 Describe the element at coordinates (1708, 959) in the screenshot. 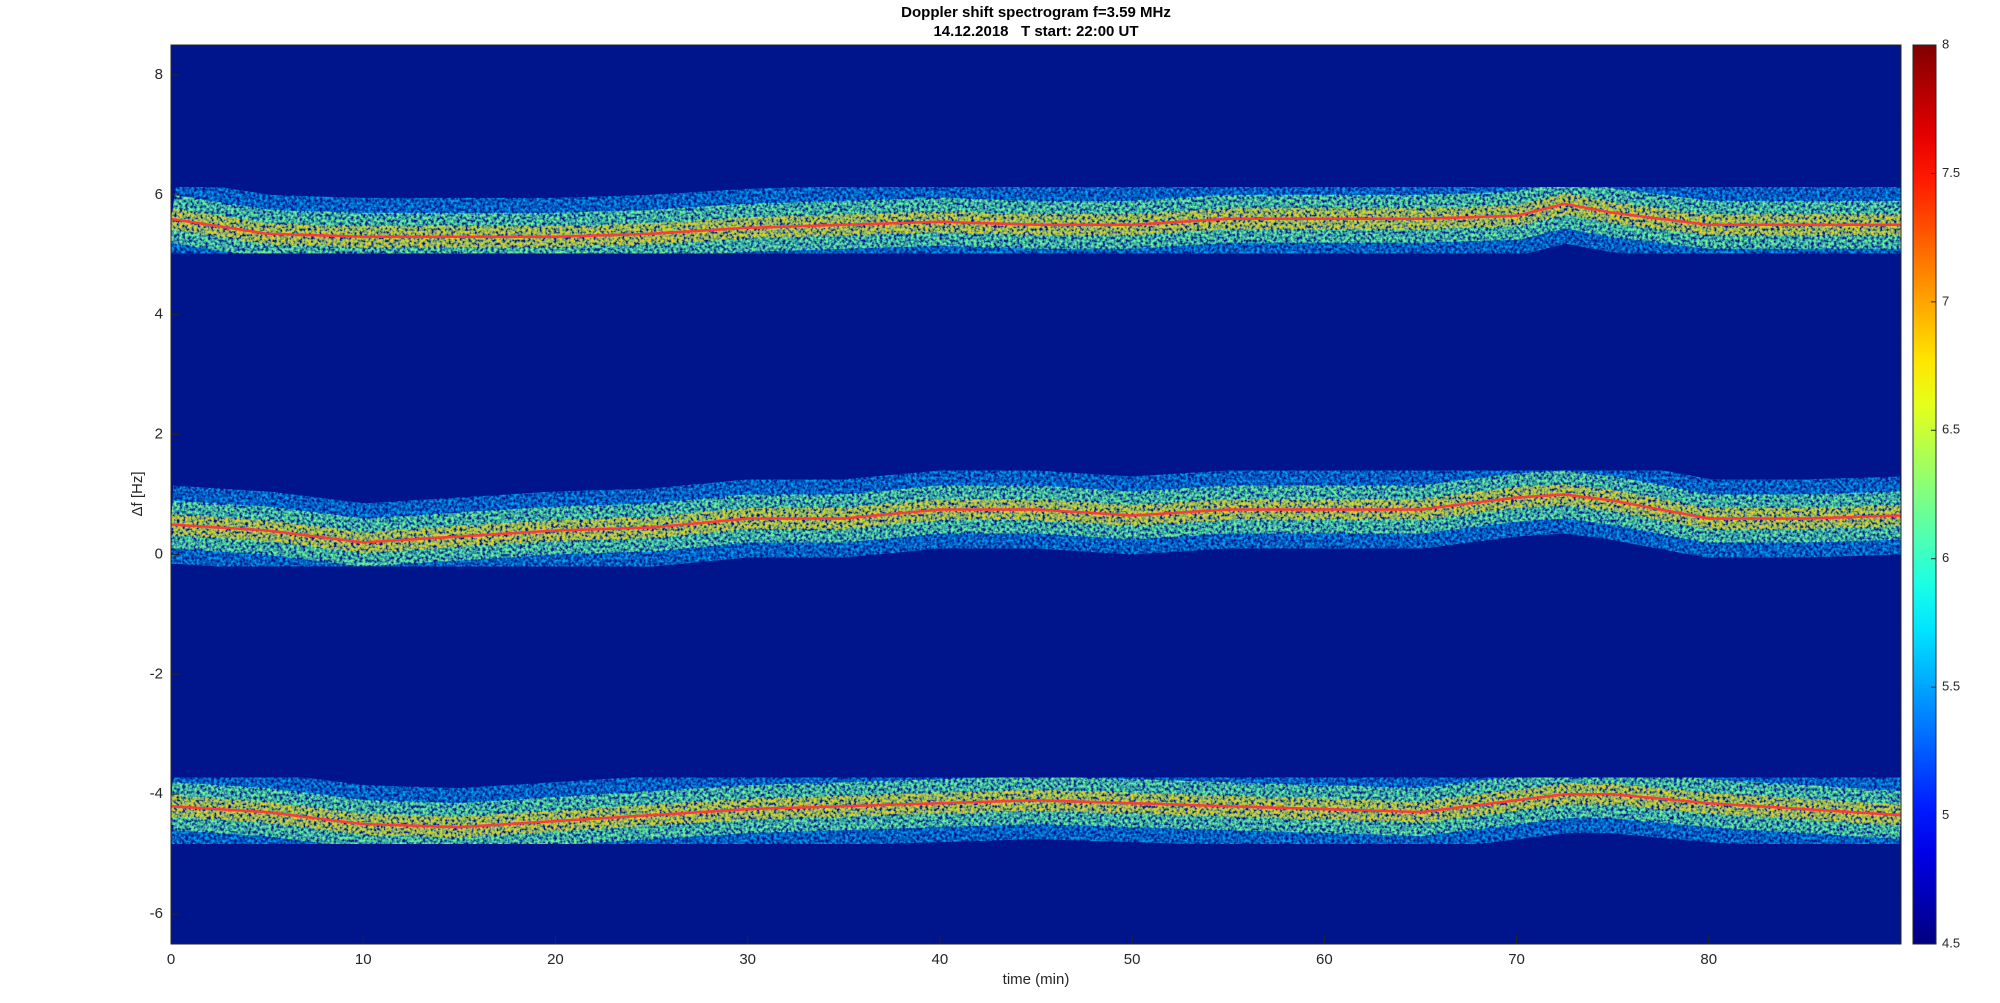

I see `x-tick-label: 80` at that location.